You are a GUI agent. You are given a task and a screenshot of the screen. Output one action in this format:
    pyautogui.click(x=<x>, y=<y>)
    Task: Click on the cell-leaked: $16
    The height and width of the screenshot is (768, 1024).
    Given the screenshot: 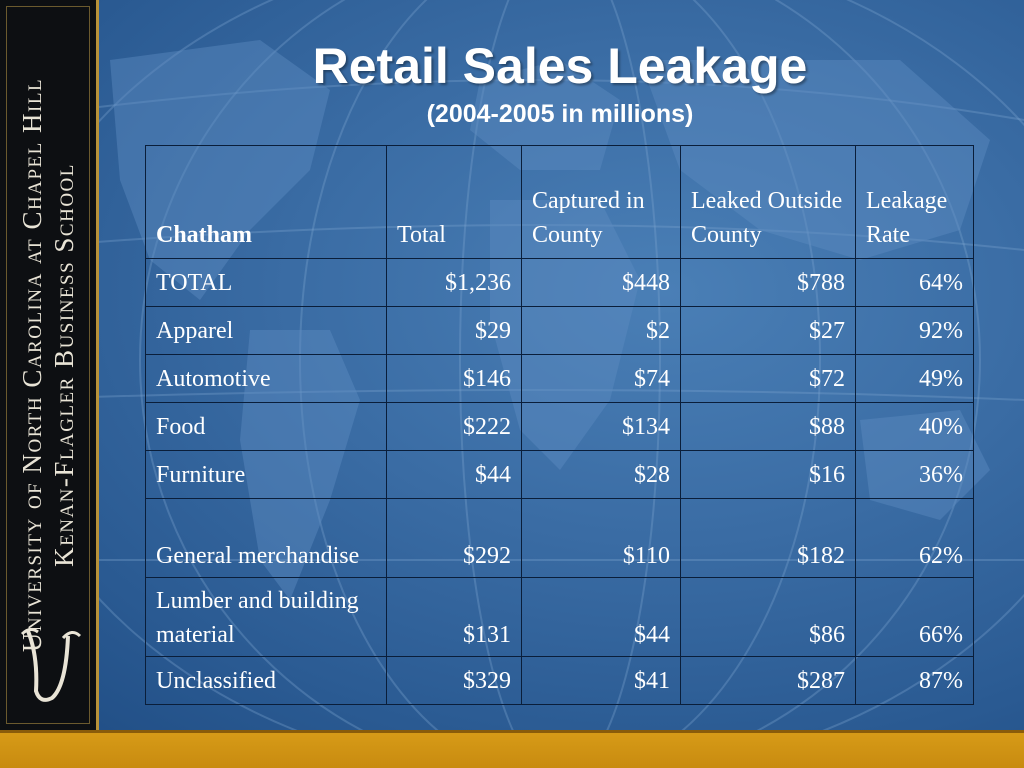 What is the action you would take?
    pyautogui.click(x=768, y=474)
    